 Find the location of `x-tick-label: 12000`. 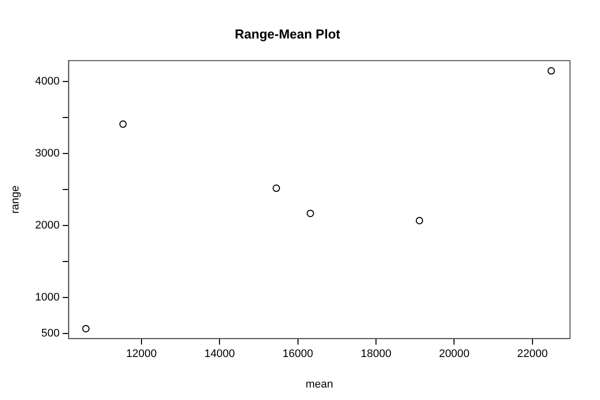

x-tick-label: 12000 is located at coordinates (141, 354).